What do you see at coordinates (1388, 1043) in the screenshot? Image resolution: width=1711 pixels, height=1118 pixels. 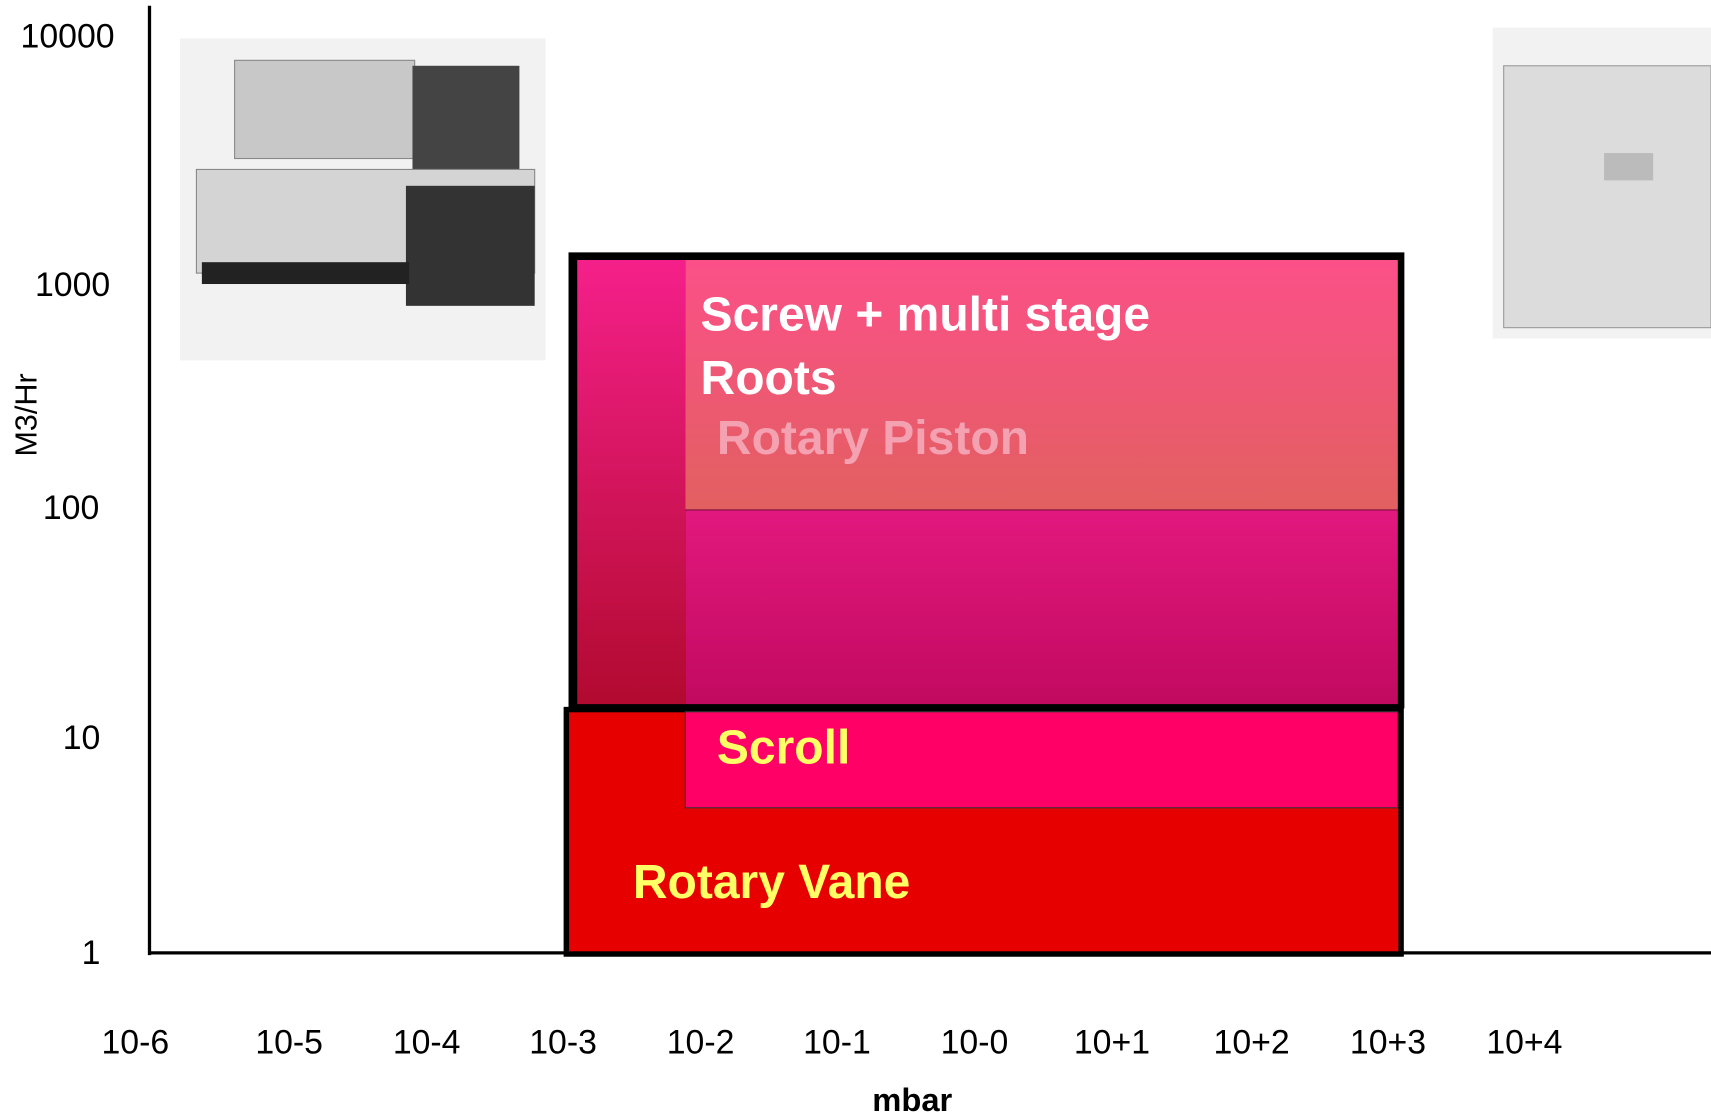 I see `x-tick-label: 10+3` at bounding box center [1388, 1043].